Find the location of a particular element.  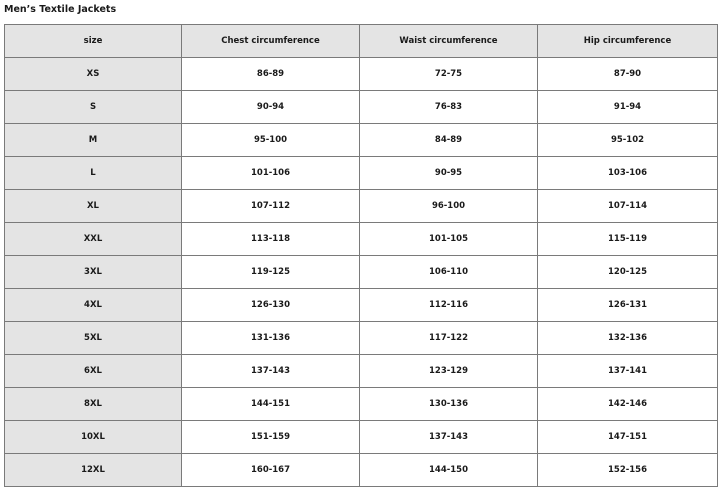

chest-cell: 95-100 is located at coordinates (270, 140).